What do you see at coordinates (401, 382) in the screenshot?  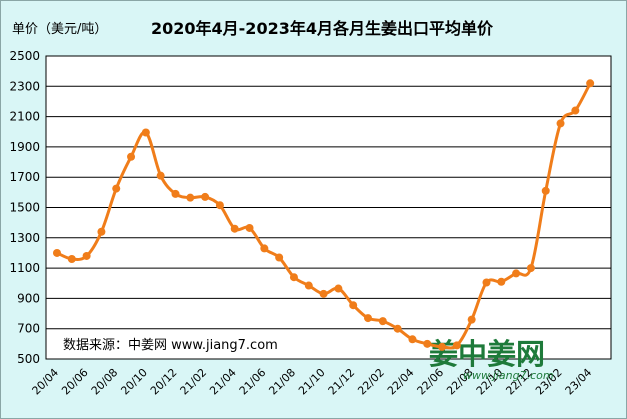 I see `x-tick-label: 22/04` at bounding box center [401, 382].